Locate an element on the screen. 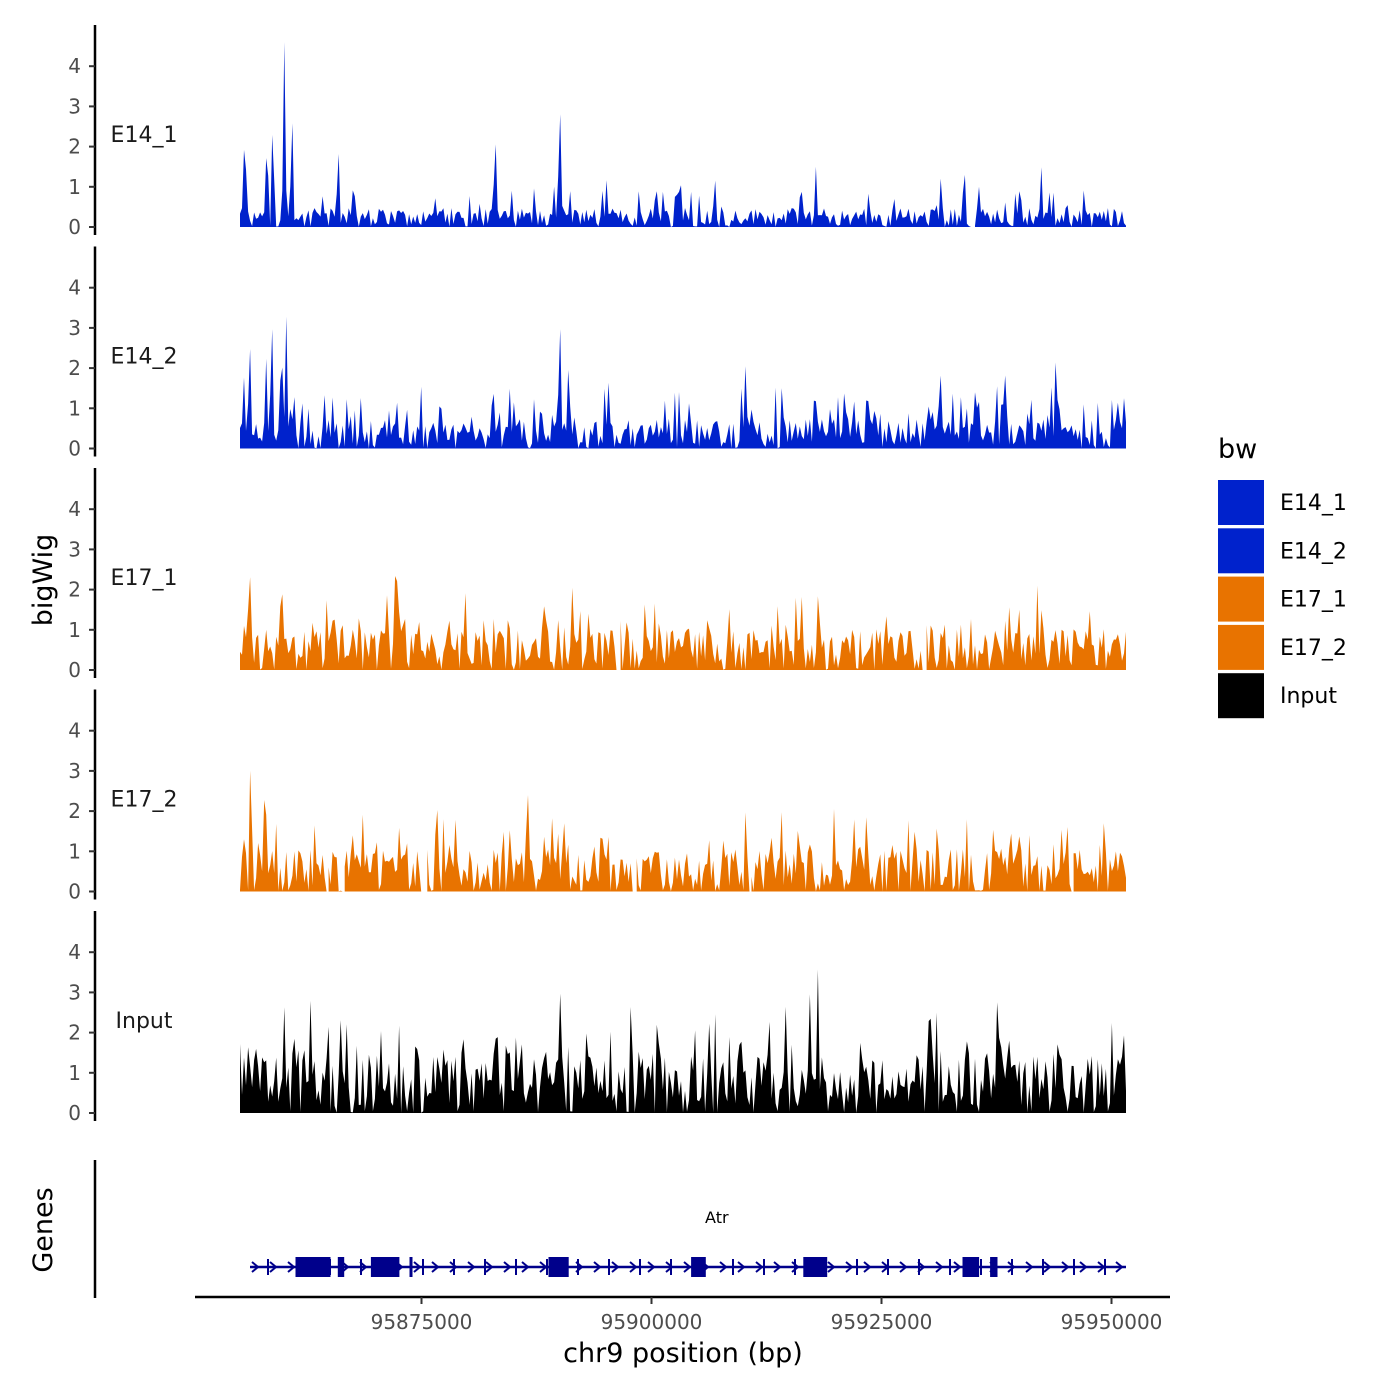 The height and width of the screenshot is (1400, 1400). track-label: E14_2 is located at coordinates (144, 357).